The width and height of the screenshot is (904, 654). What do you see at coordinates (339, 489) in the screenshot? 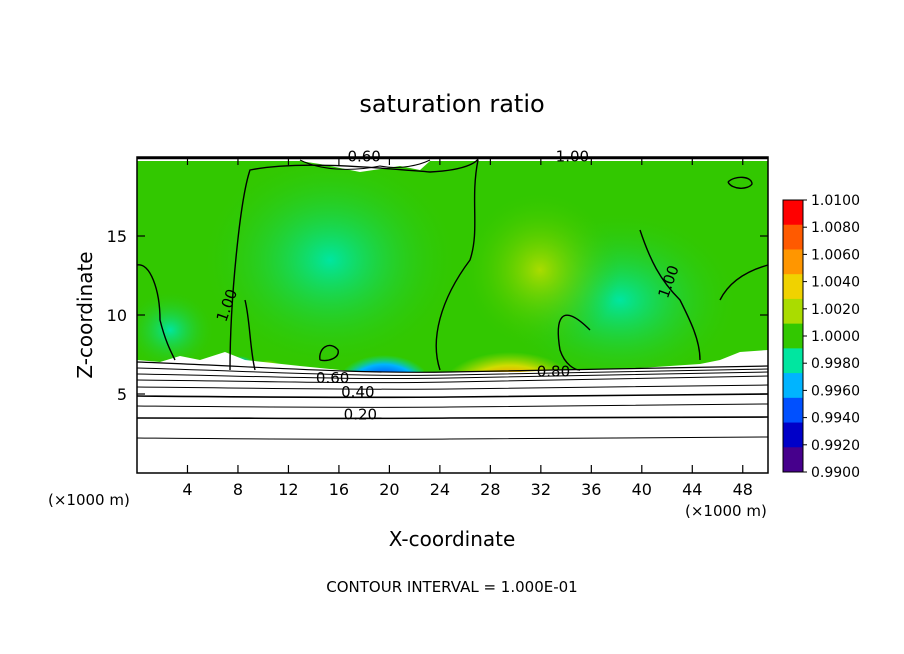
I see `x-tick-label: 16` at bounding box center [339, 489].